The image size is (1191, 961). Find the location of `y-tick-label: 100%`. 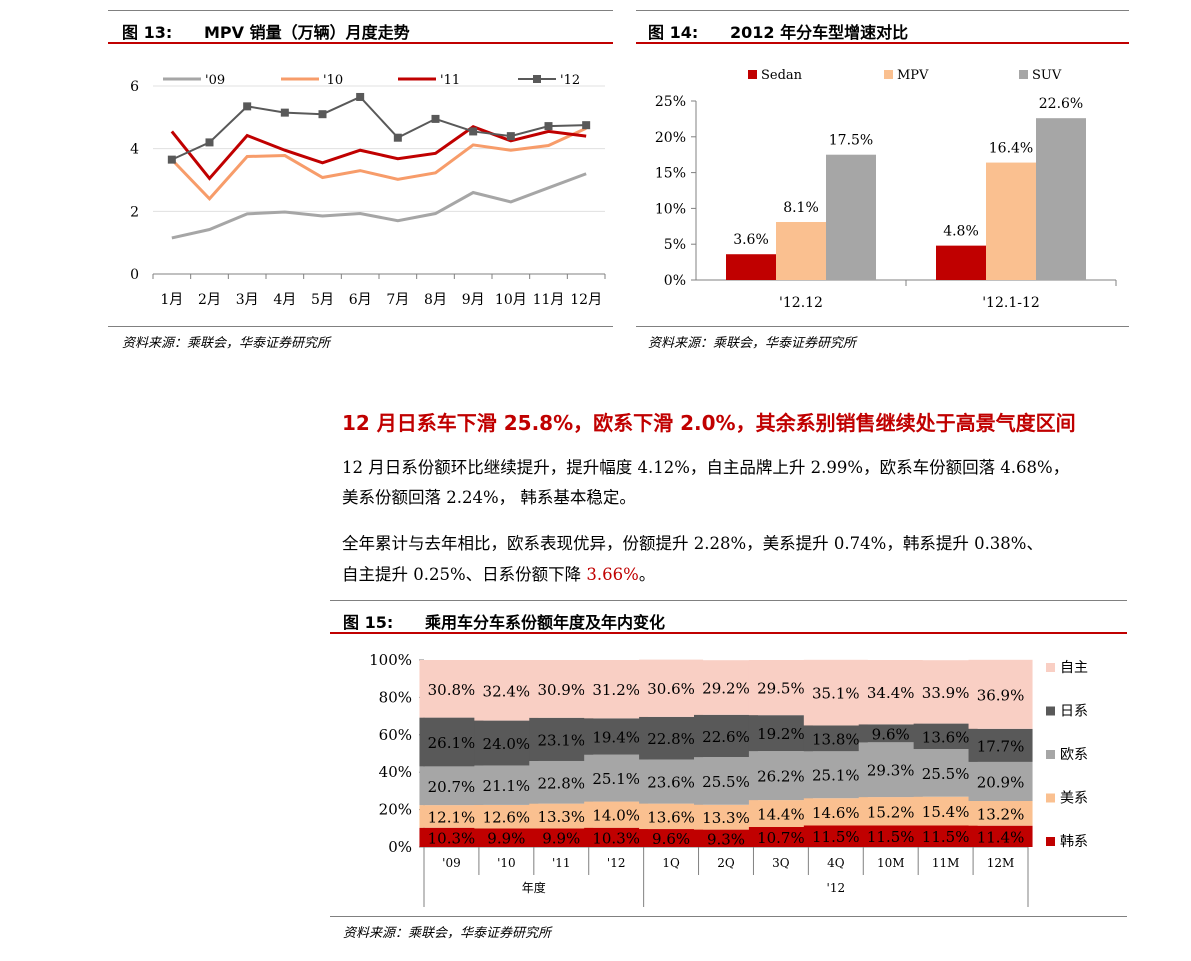

y-tick-label: 100% is located at coordinates (390, 660).